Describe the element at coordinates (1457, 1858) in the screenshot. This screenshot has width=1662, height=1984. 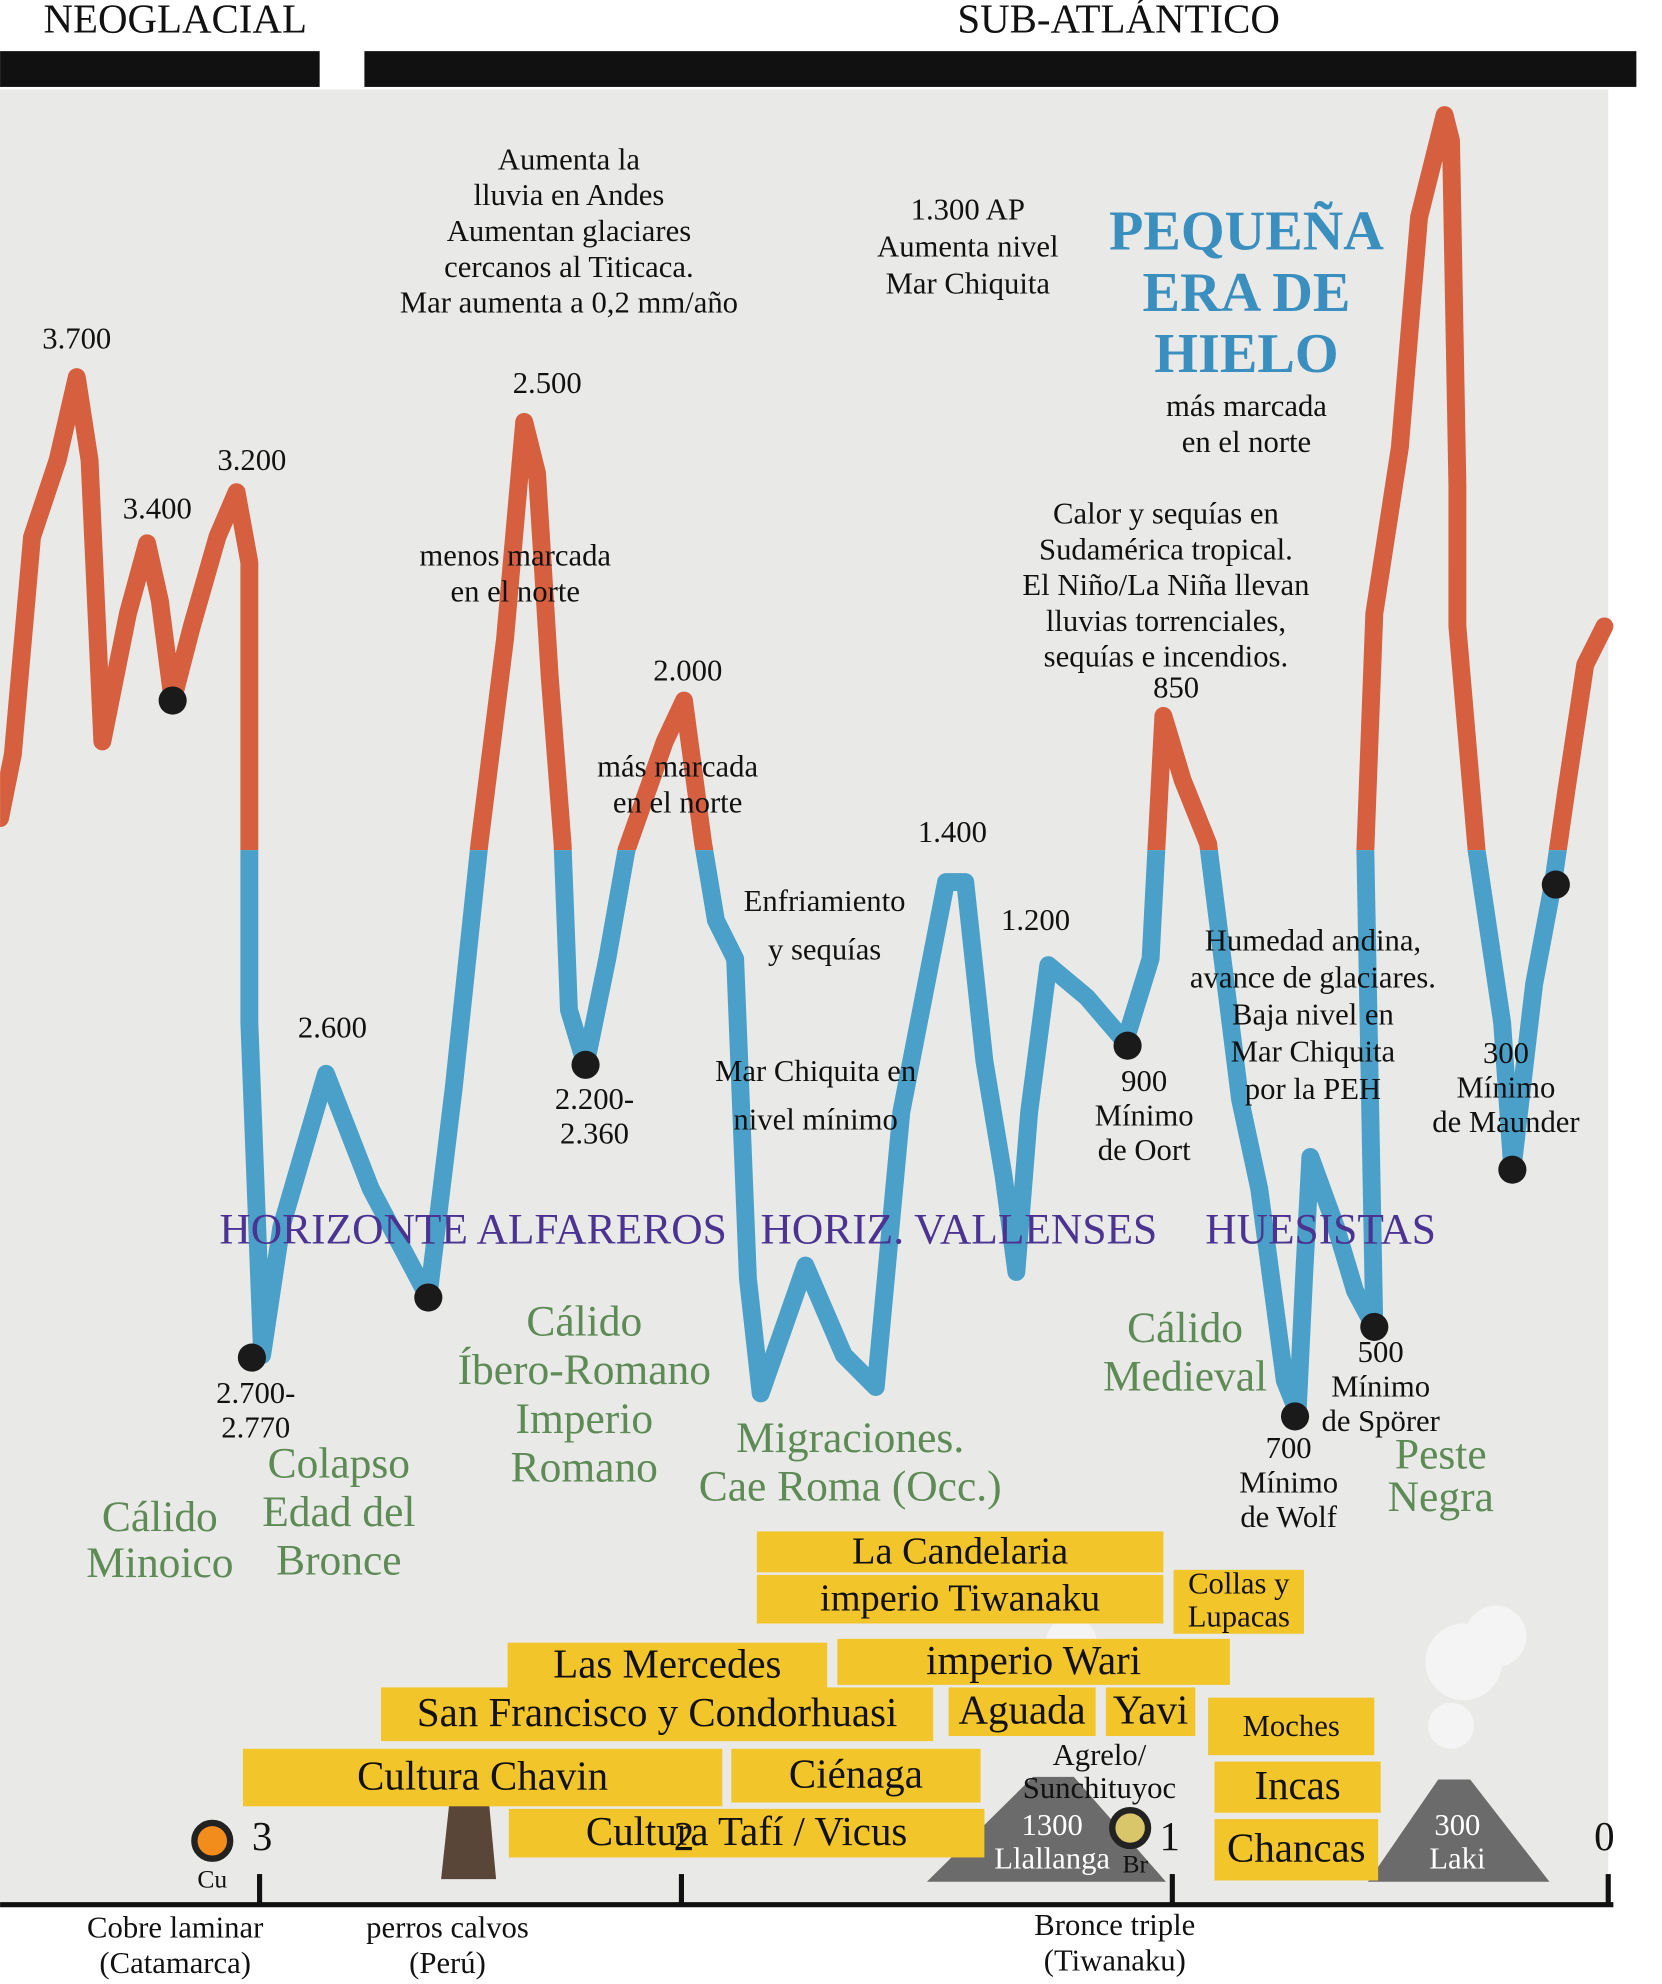
I see `volcano-label: Laki` at that location.